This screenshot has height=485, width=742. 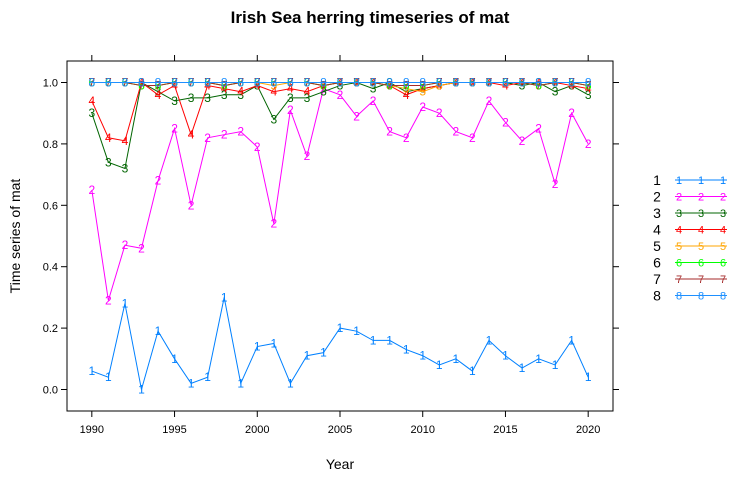 What do you see at coordinates (340, 430) in the screenshot?
I see `x-tick-label: 2005` at bounding box center [340, 430].